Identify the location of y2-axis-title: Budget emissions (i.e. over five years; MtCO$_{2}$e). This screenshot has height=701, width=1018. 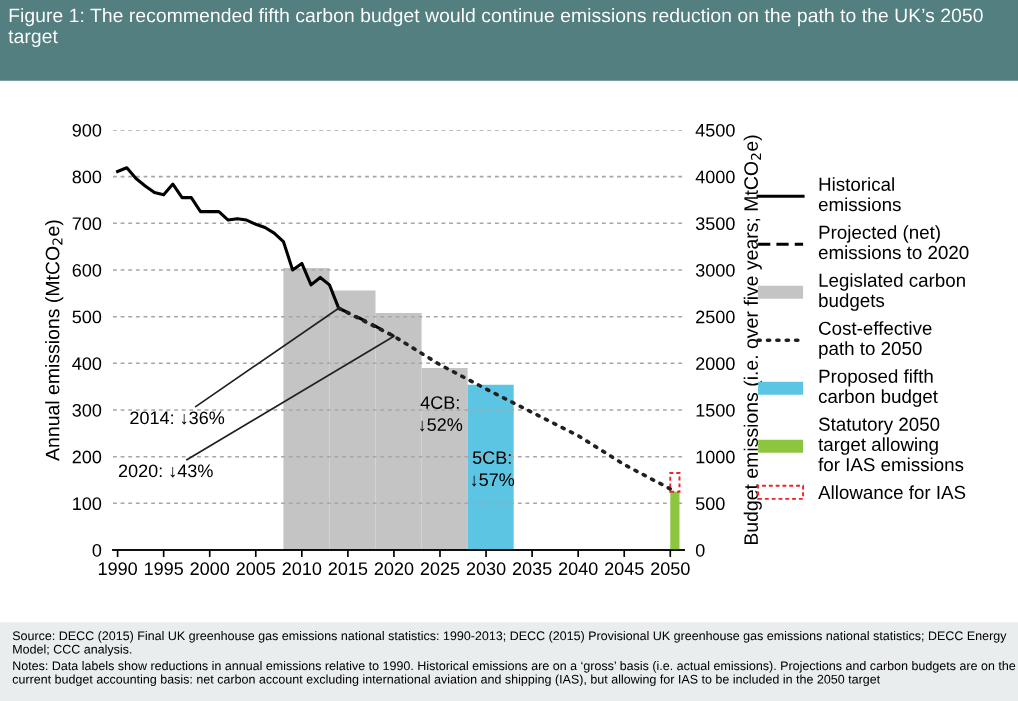
(752, 340).